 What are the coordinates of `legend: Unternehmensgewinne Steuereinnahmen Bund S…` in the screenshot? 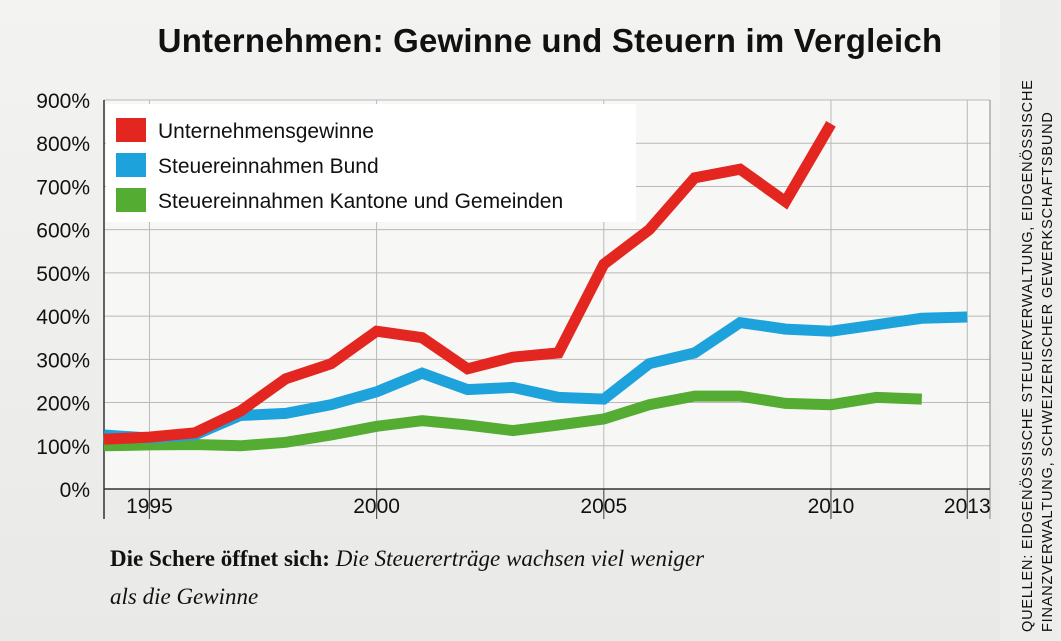 It's located at (371, 163).